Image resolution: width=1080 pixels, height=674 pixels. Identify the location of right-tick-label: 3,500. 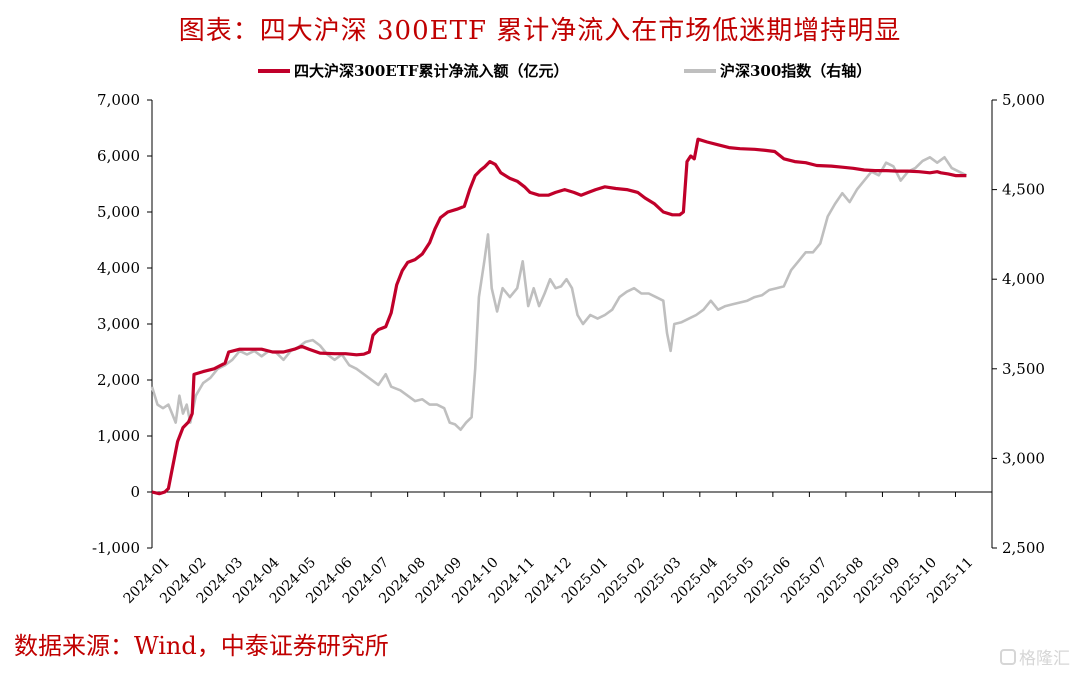
(1023, 369).